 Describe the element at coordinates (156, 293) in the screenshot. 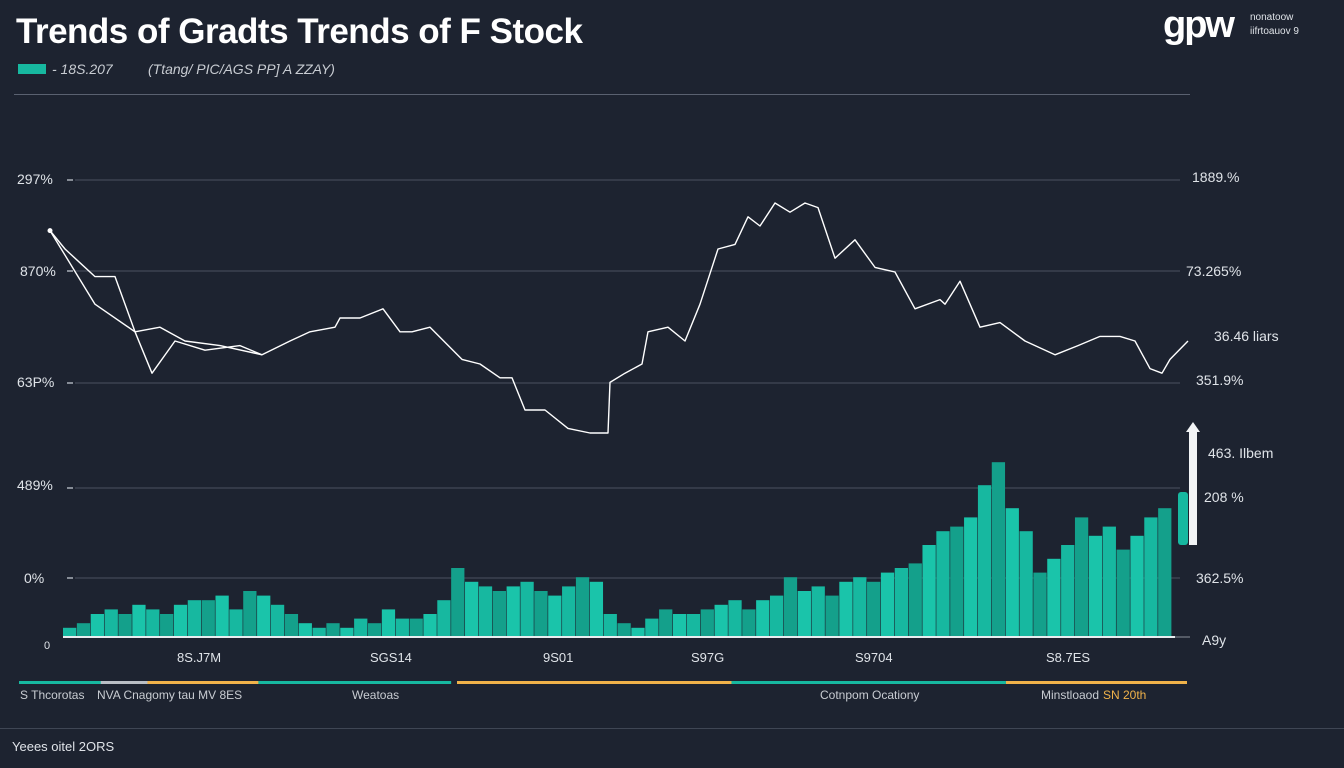

I see `stock-line-secondary` at that location.